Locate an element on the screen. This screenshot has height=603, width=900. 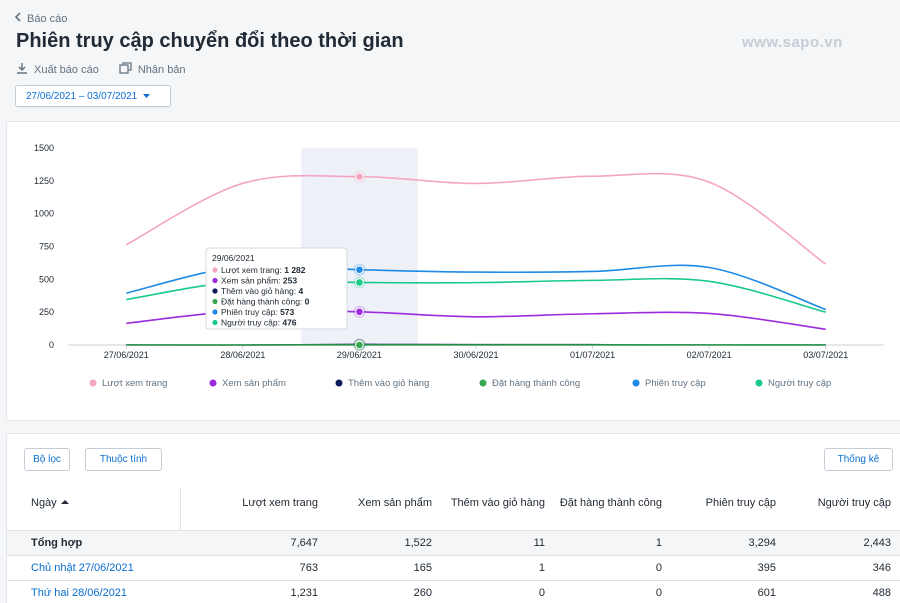
caret-down-icon is located at coordinates (147, 96).